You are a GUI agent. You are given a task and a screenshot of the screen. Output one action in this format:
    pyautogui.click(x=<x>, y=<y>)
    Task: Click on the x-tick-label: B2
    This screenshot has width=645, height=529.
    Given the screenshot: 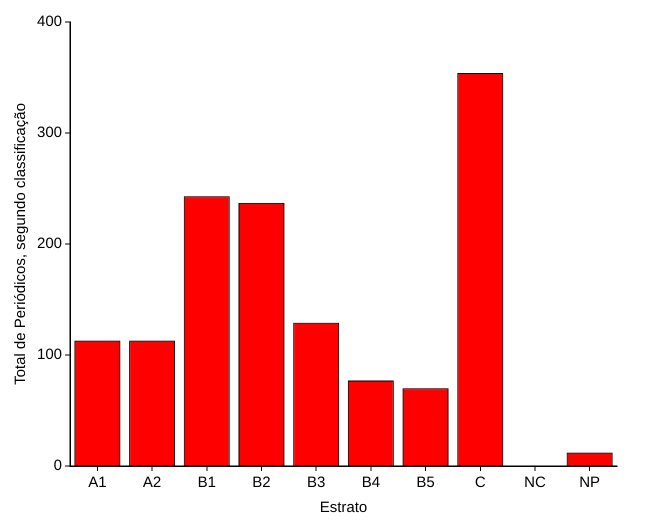 What is the action you would take?
    pyautogui.click(x=261, y=483)
    